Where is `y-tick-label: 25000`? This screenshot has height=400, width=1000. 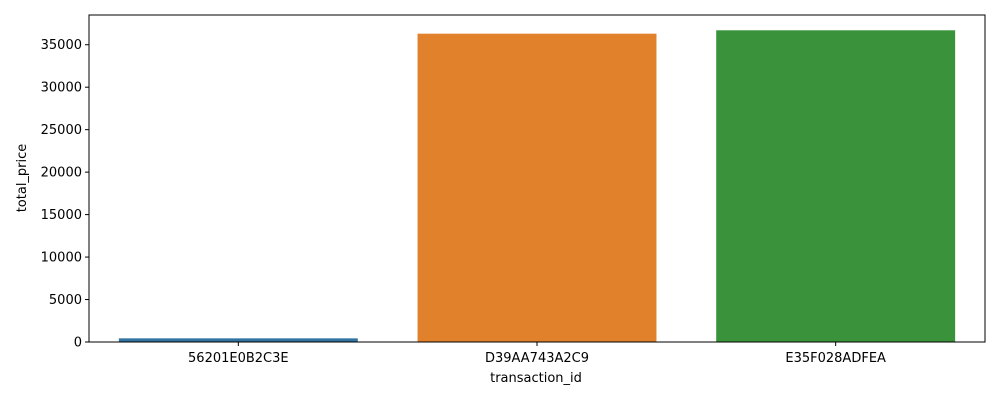 y-tick-label: 25000 is located at coordinates (61, 130).